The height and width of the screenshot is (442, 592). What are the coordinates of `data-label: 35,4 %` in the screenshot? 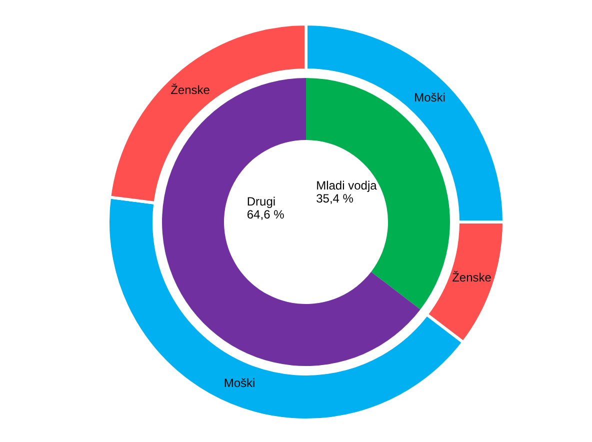 It's located at (335, 199).